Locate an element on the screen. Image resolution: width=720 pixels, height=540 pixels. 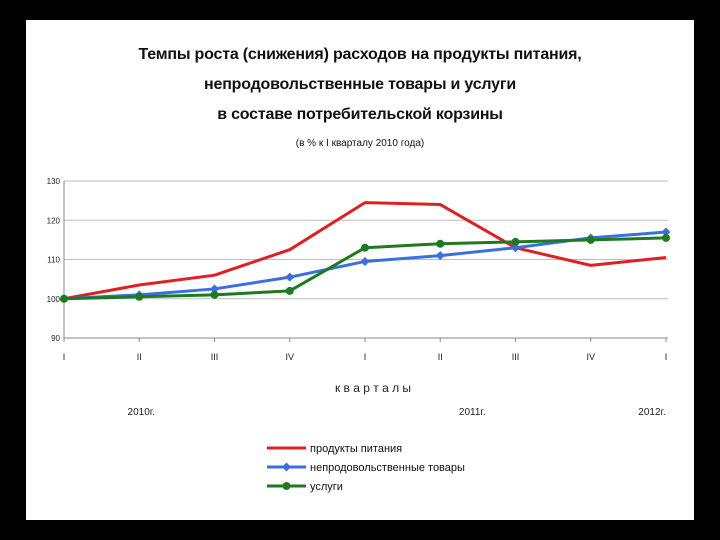
year-label: 2010г. is located at coordinates (141, 412).